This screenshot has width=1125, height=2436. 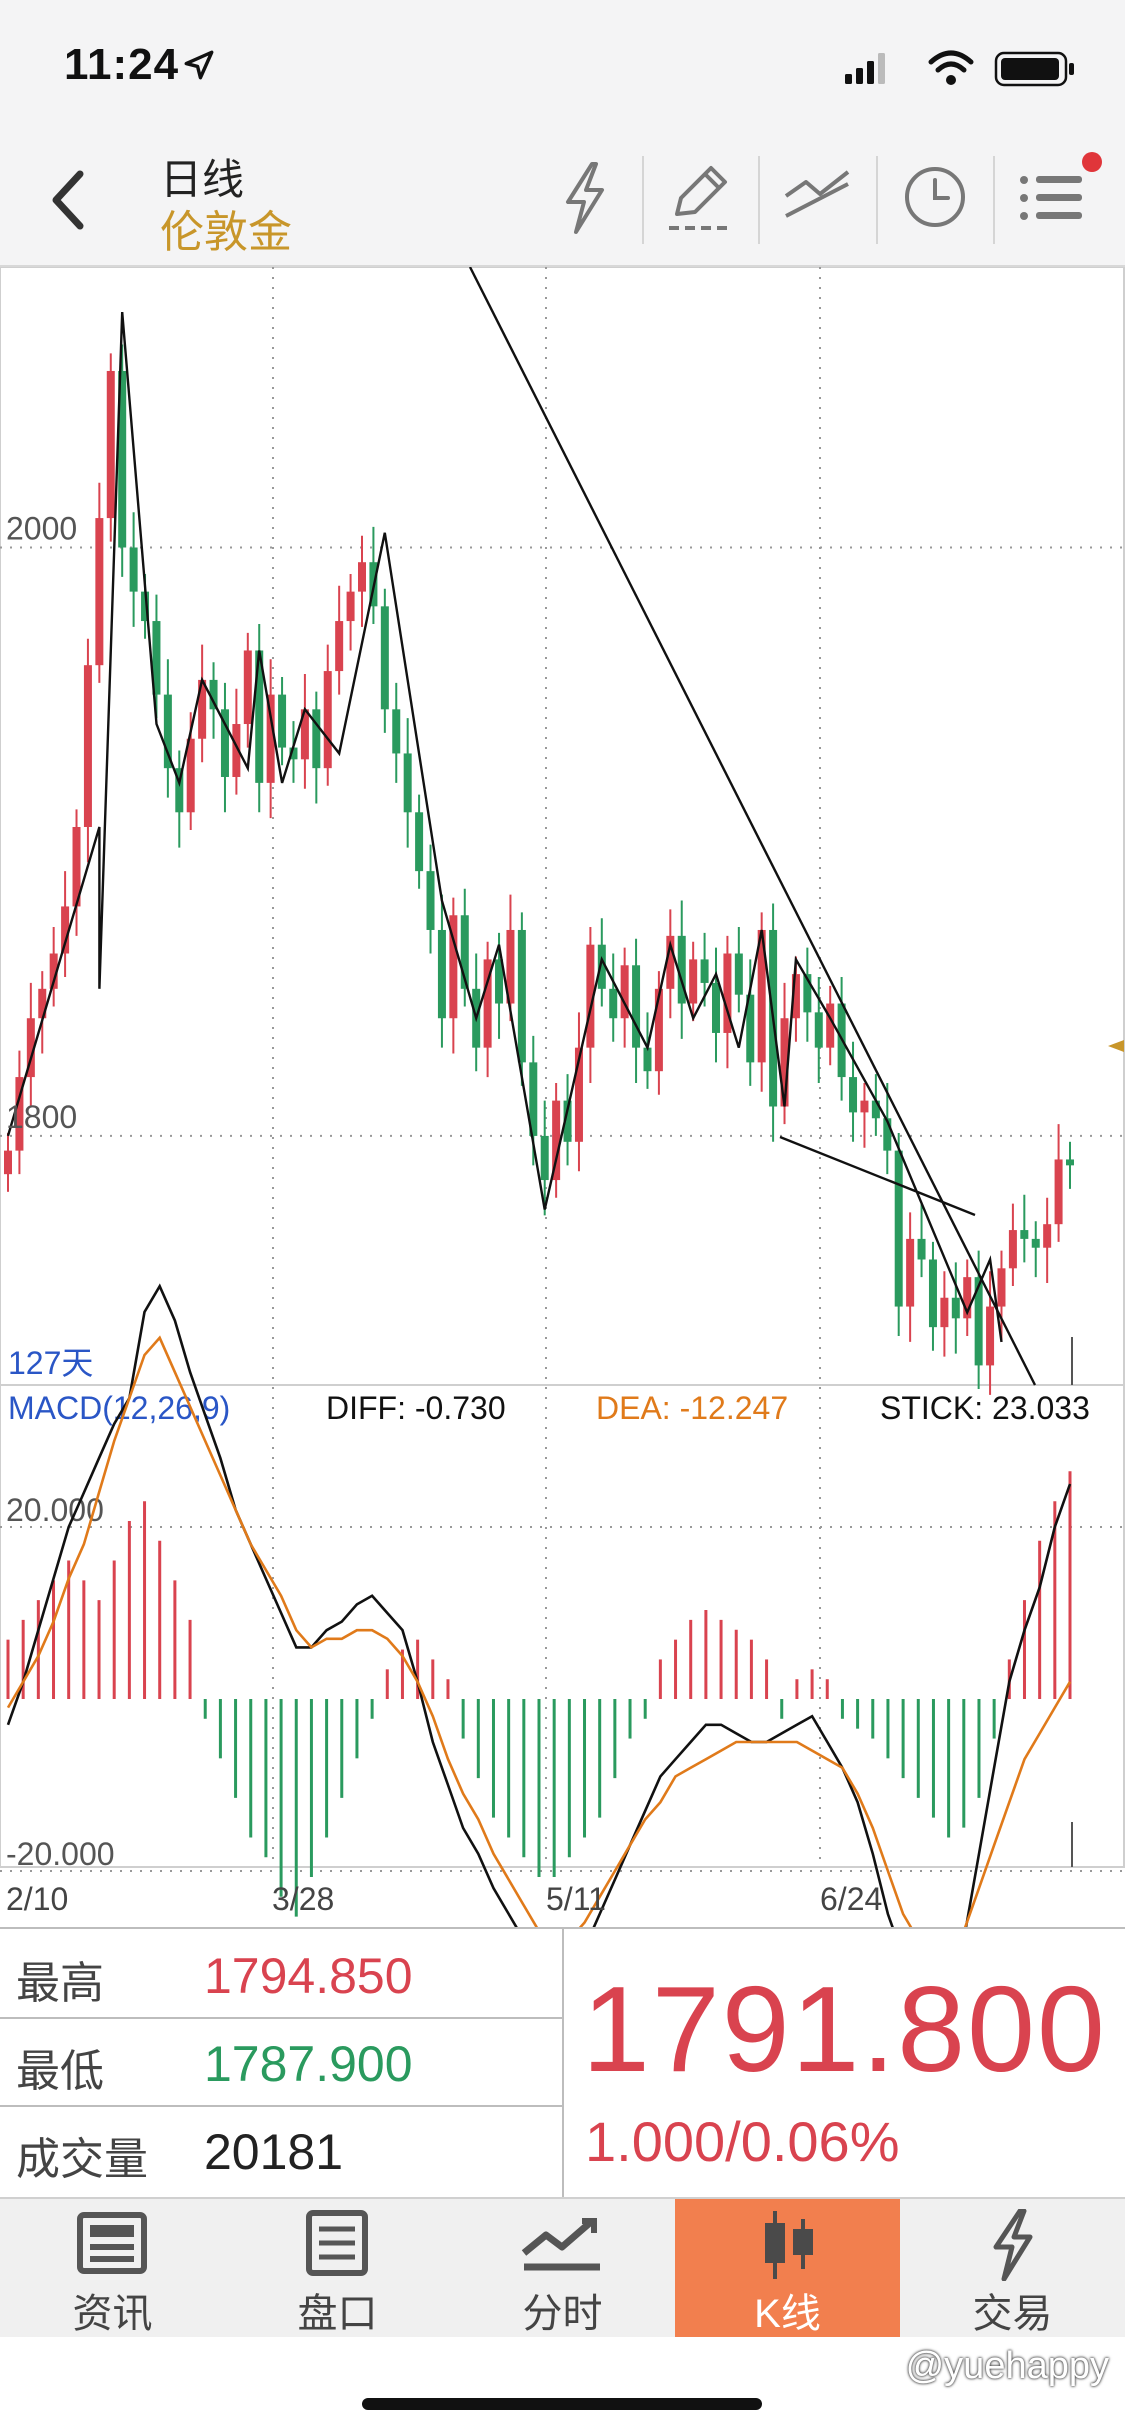 What do you see at coordinates (585, 197) in the screenshot?
I see `lightning-icon` at bounding box center [585, 197].